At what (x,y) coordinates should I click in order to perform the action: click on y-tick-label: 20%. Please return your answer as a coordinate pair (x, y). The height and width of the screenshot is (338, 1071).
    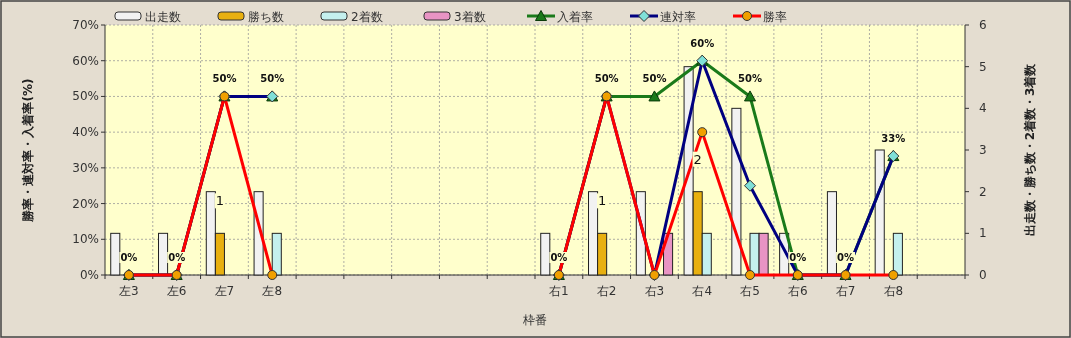
    Looking at the image, I should click on (85, 203).